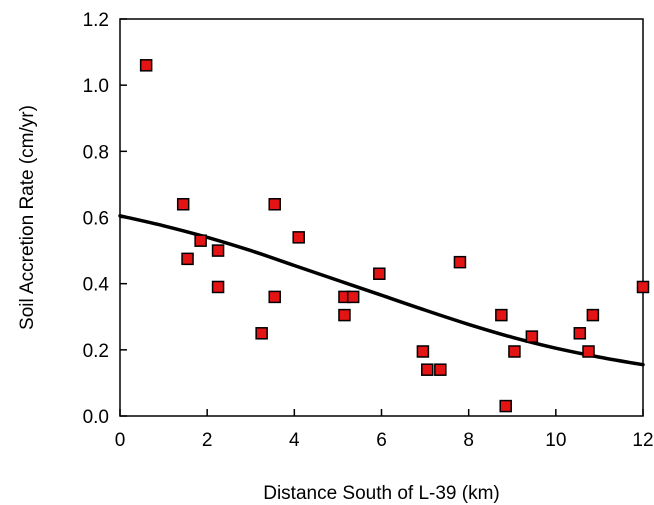 The height and width of the screenshot is (505, 654). Describe the element at coordinates (96, 285) in the screenshot. I see `y-tick-label: 0.4` at that location.